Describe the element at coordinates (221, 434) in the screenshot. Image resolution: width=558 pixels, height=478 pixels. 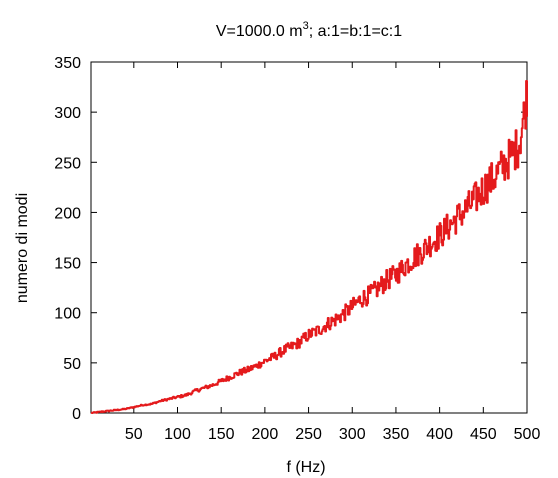
I see `x-tick-label: 150` at that location.